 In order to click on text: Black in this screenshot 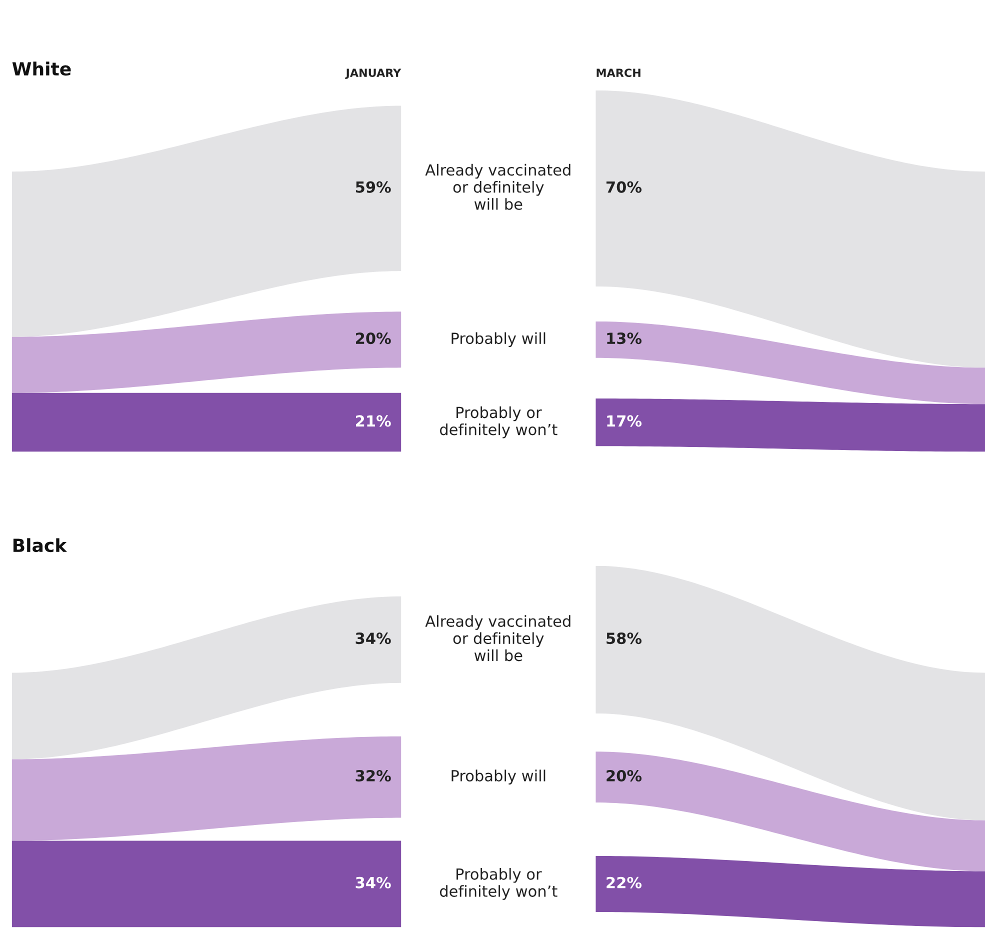, I will do `click(40, 545)`.